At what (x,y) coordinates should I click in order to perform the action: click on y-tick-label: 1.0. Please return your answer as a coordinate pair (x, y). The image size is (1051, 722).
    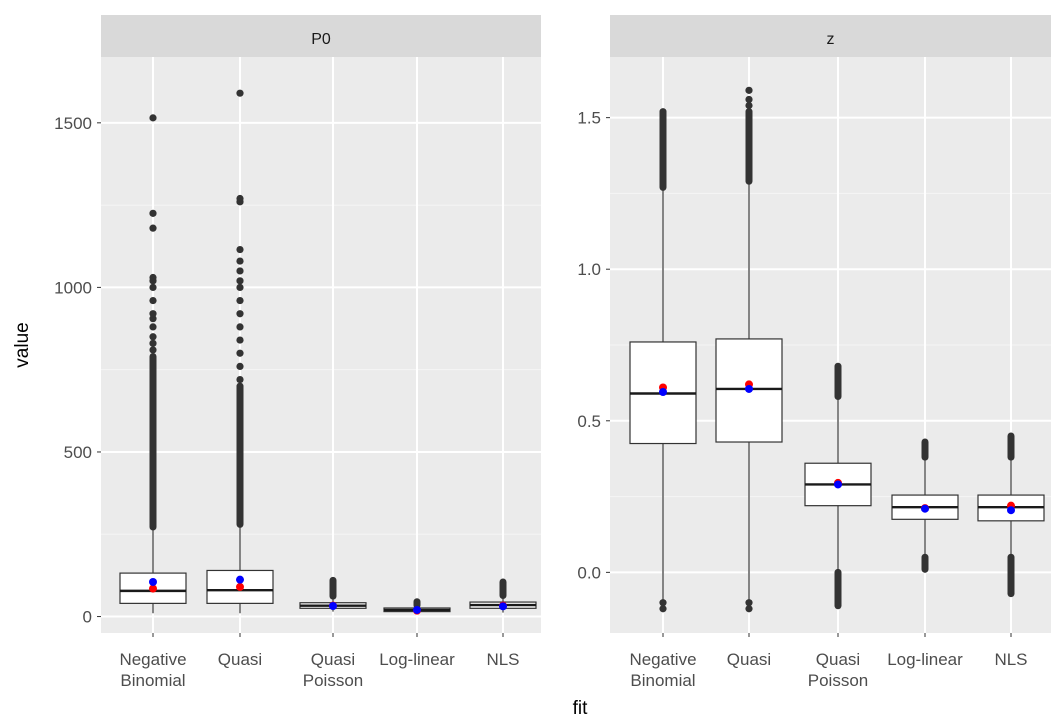
    Looking at the image, I should click on (589, 269).